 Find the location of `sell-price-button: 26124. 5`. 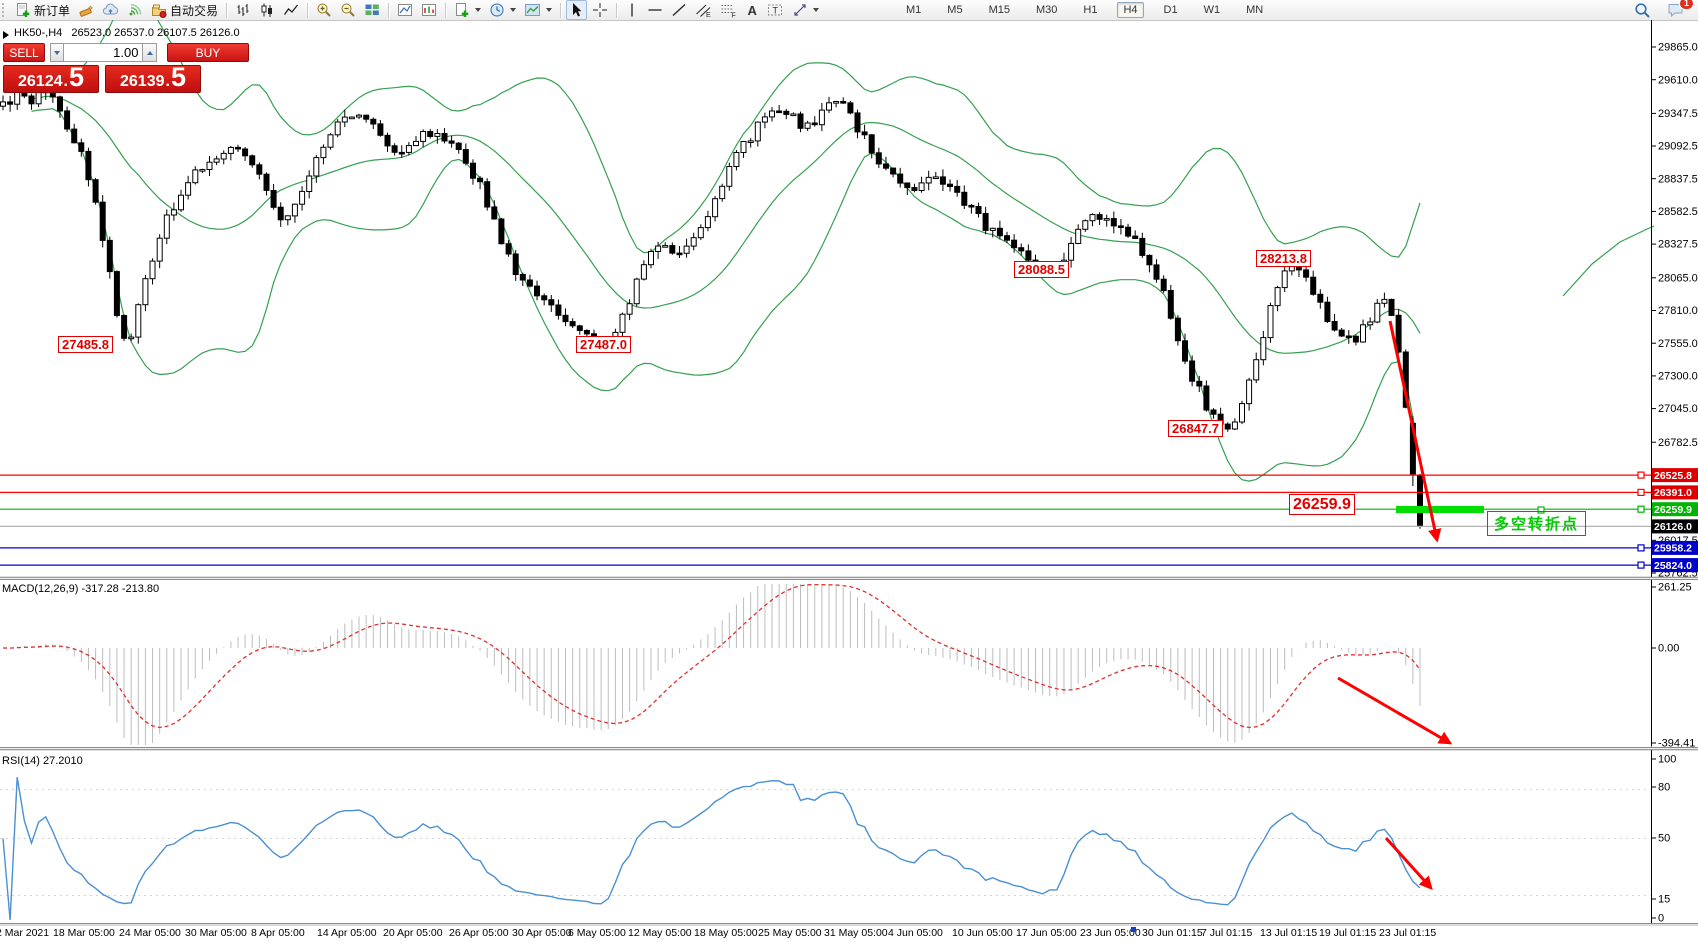

sell-price-button: 26124. 5 is located at coordinates (51, 78).